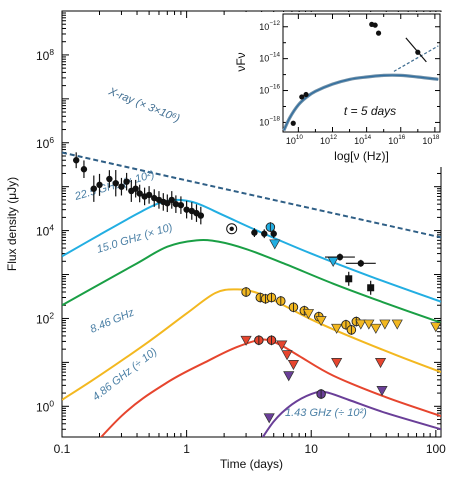  I want to click on inset-frame, so click(361, 73).